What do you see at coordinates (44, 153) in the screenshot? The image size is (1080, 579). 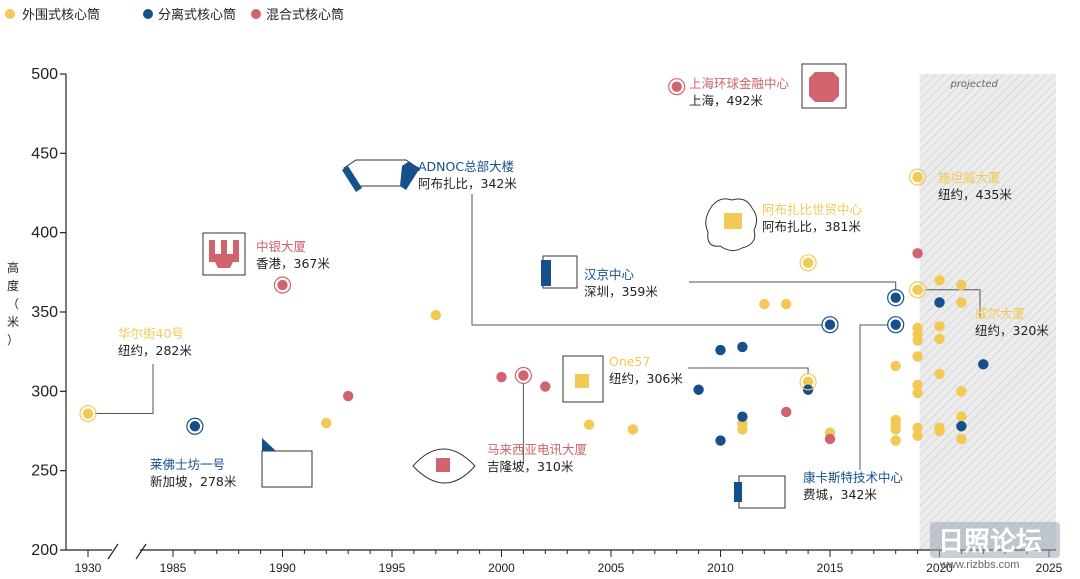 I see `y-tick-label: 450` at bounding box center [44, 153].